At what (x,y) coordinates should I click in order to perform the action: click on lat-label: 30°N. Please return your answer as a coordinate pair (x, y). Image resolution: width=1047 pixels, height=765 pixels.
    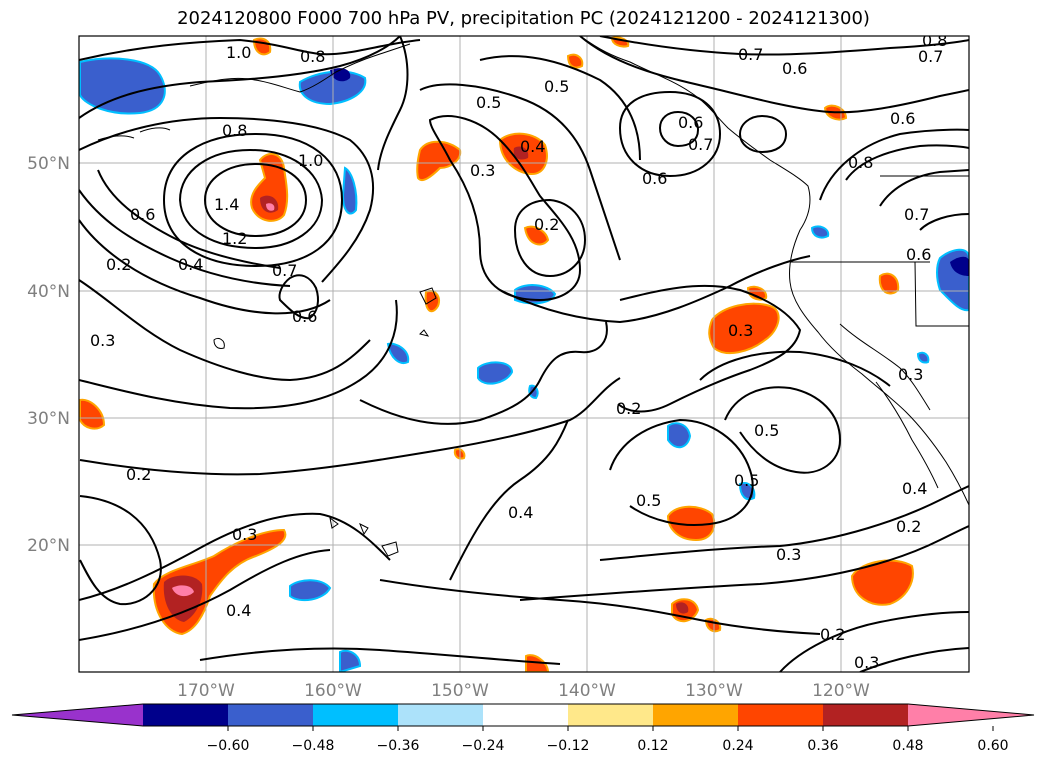
    Looking at the image, I should click on (48, 419).